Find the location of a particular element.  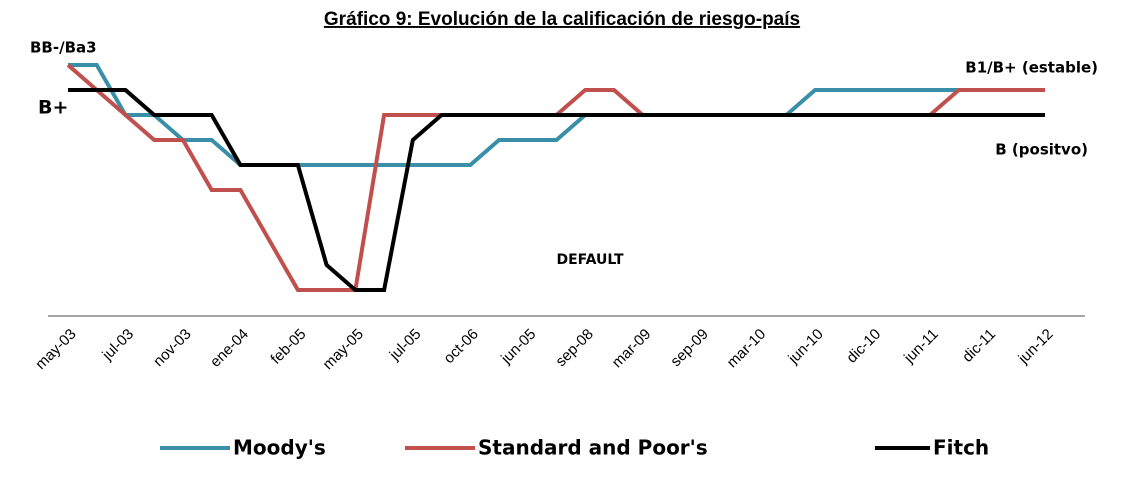

legend-label: Moody's is located at coordinates (279, 448).